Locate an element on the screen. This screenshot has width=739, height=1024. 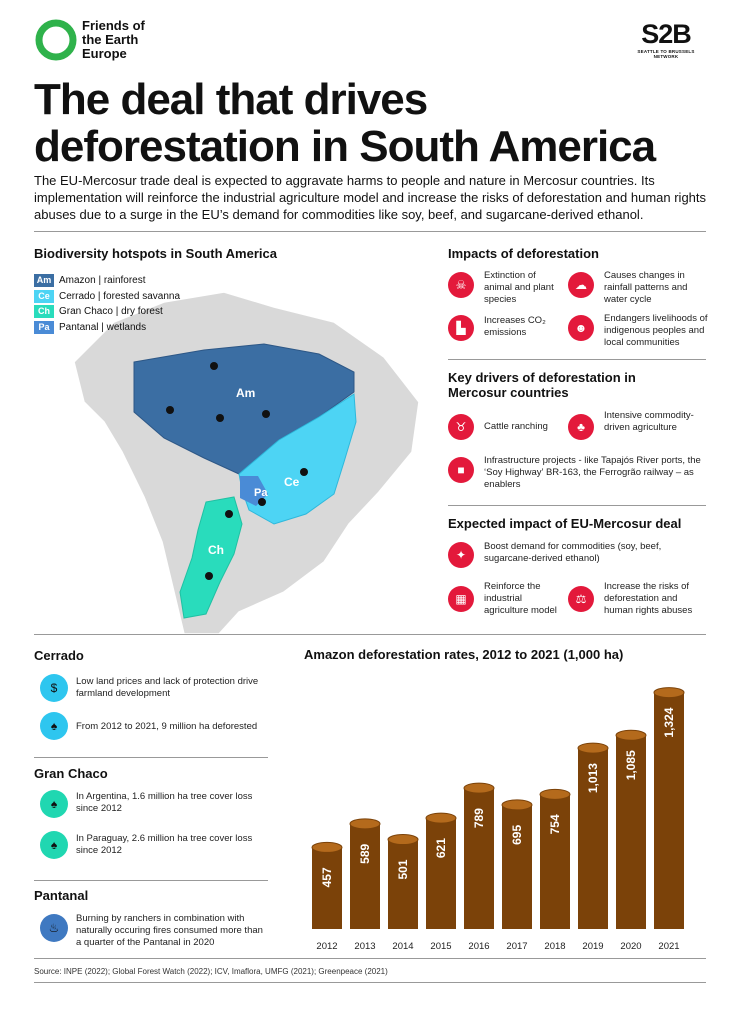
impacts-title: Impacts of deforestation is located at coordinates (523, 253).